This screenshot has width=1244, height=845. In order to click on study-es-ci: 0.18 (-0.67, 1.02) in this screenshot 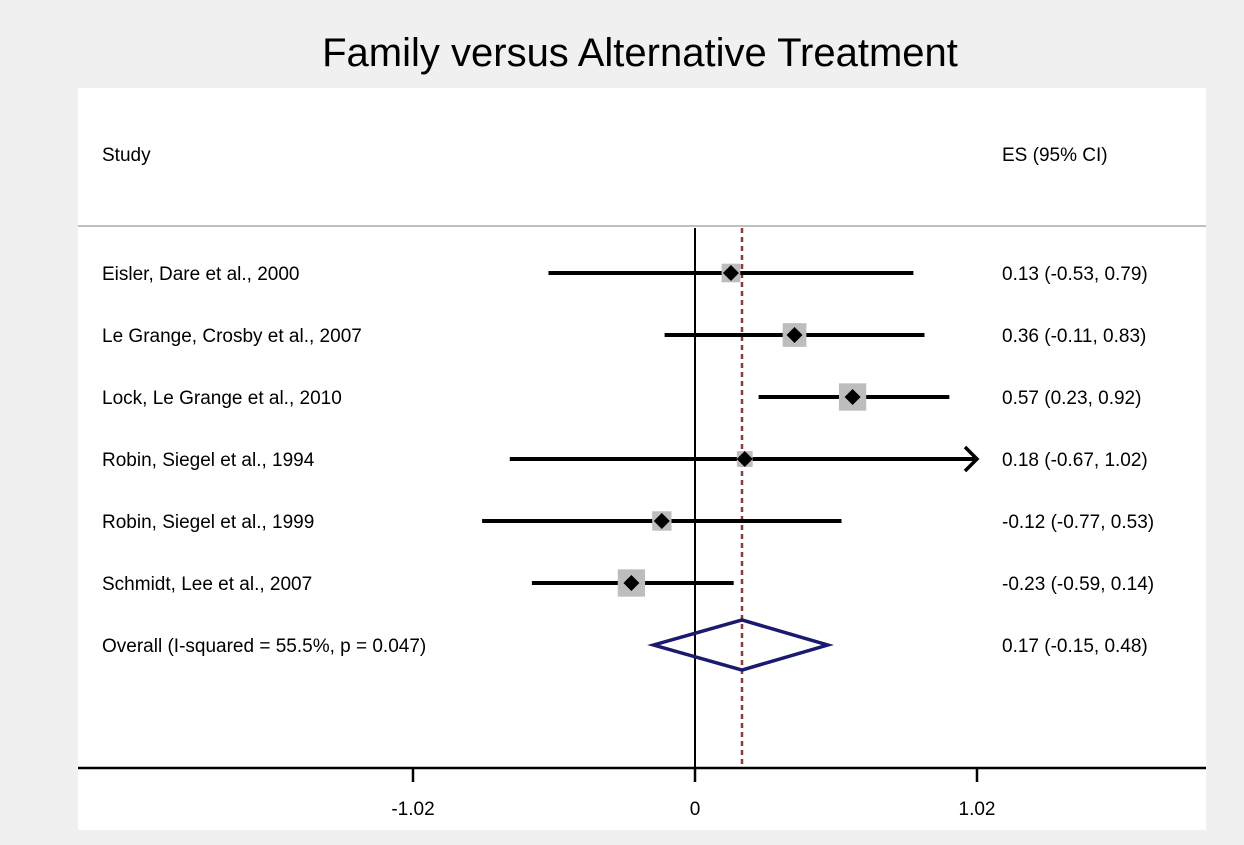, I will do `click(1075, 460)`.